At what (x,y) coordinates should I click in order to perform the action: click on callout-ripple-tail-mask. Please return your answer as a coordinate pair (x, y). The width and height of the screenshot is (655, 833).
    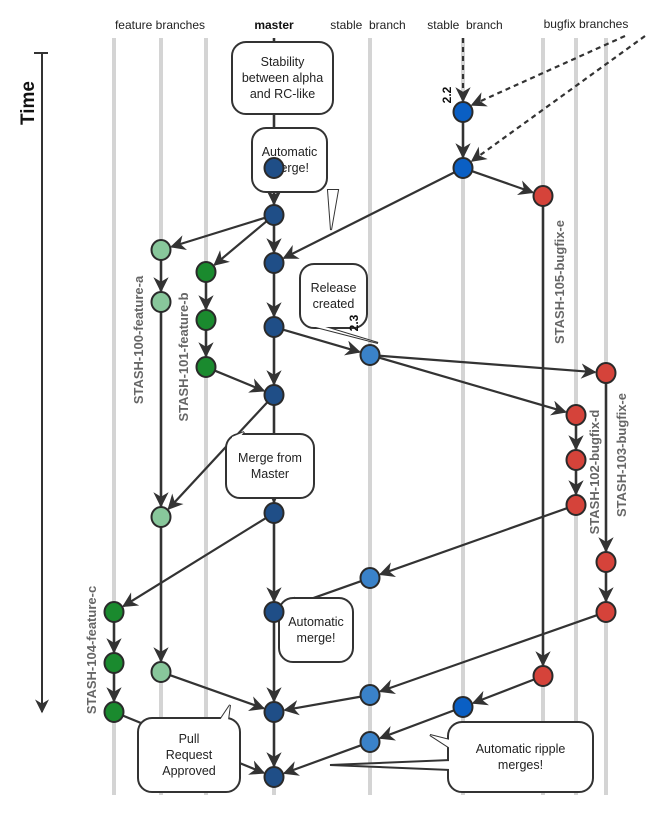
    Looking at the image, I should click on (452, 765).